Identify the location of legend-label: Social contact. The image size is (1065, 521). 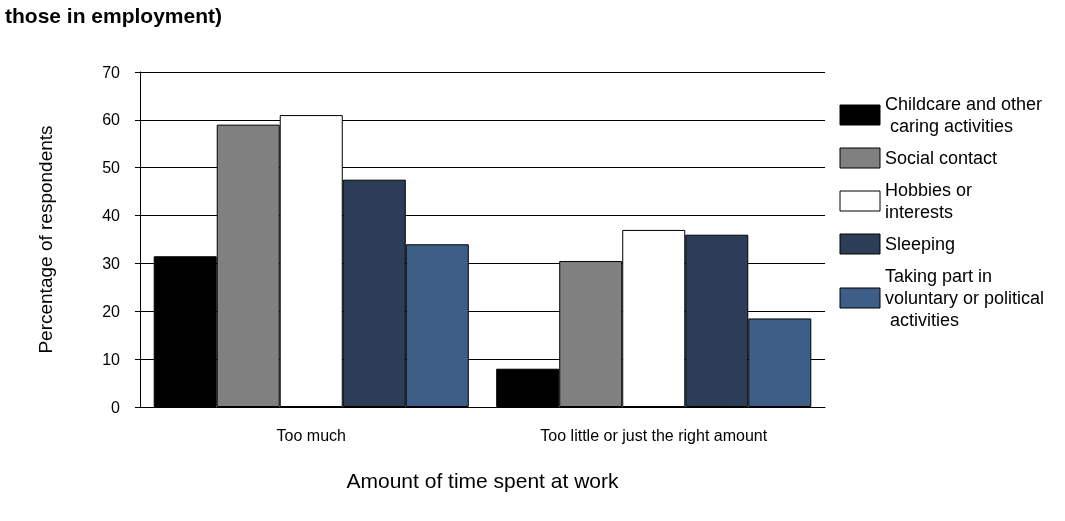
(941, 158).